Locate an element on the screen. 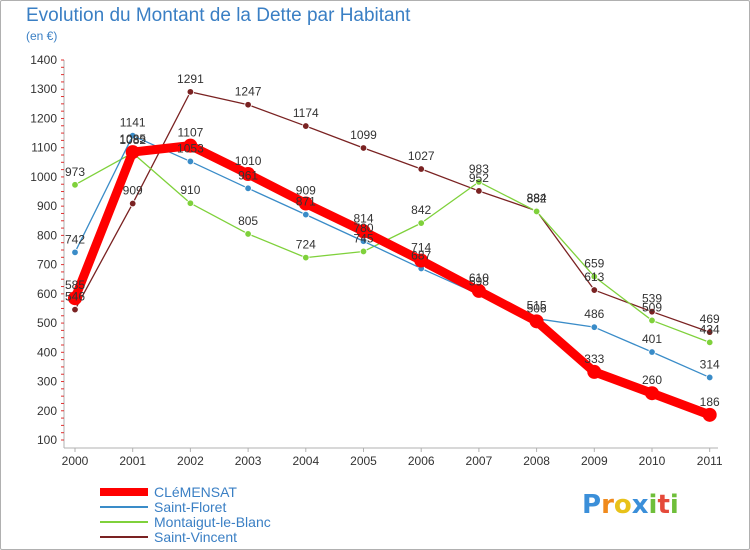  logo-letter: x is located at coordinates (640, 505).